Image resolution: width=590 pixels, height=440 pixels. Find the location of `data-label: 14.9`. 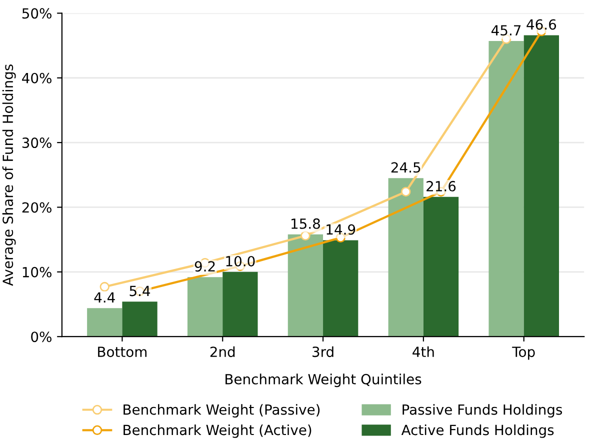

data-label: 14.9 is located at coordinates (341, 229).